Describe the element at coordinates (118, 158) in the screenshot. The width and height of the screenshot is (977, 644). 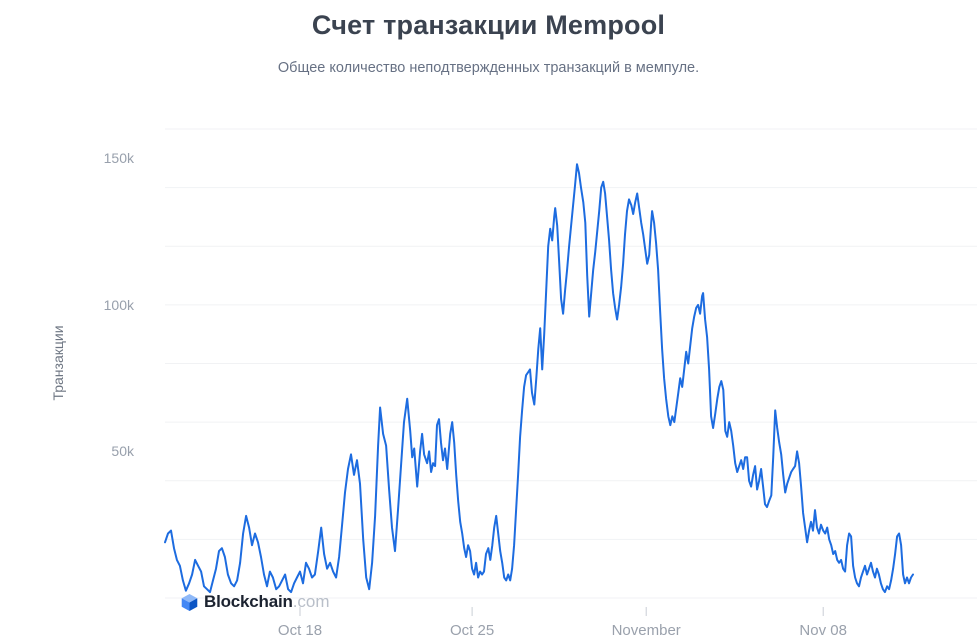
I see `y-tick-label: 150k` at that location.